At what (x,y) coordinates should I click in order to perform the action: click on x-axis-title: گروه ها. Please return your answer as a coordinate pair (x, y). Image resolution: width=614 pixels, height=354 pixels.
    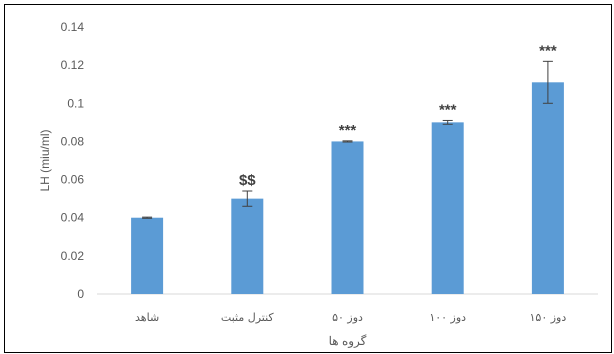
    Looking at the image, I should click on (348, 341).